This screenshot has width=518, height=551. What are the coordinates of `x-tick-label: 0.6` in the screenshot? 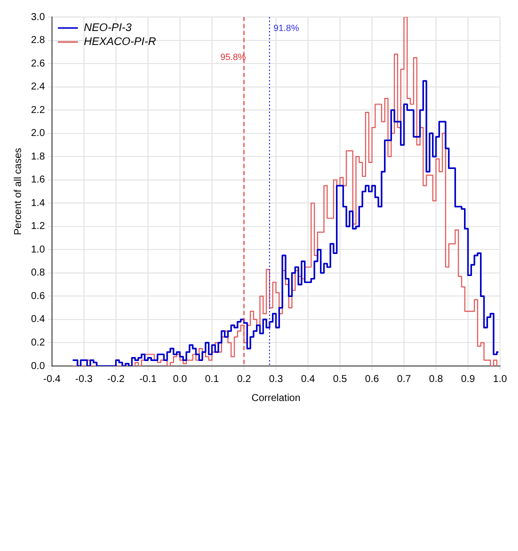 It's located at (372, 379).